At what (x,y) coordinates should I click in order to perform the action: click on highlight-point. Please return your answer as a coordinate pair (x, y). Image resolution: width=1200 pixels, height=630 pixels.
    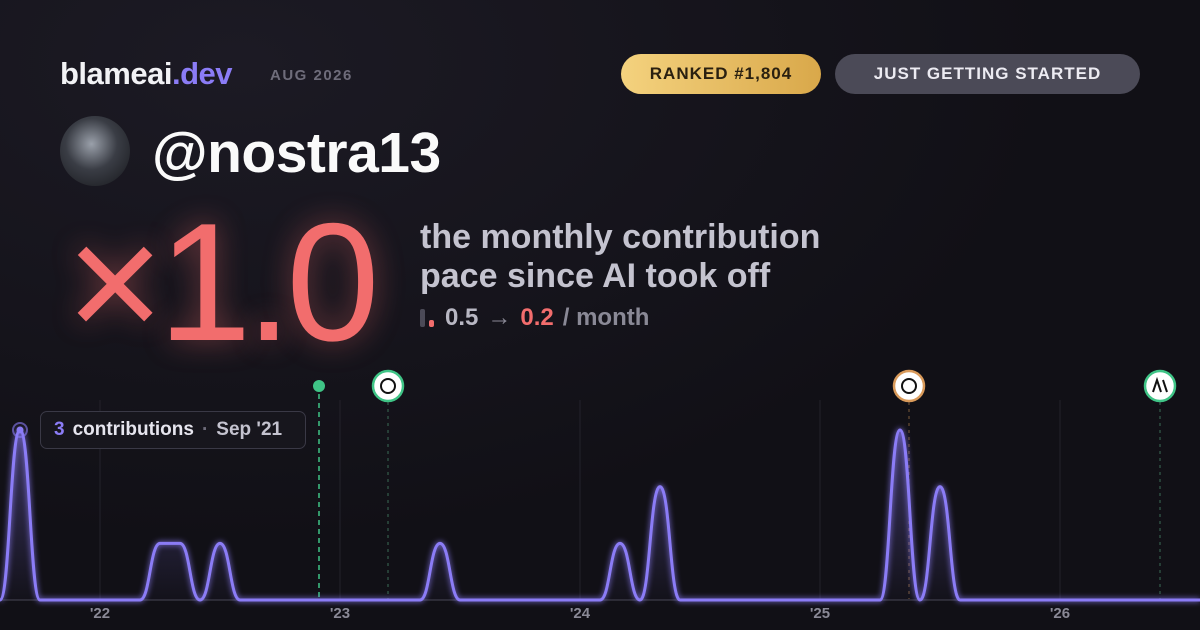
    Looking at the image, I should click on (20, 430).